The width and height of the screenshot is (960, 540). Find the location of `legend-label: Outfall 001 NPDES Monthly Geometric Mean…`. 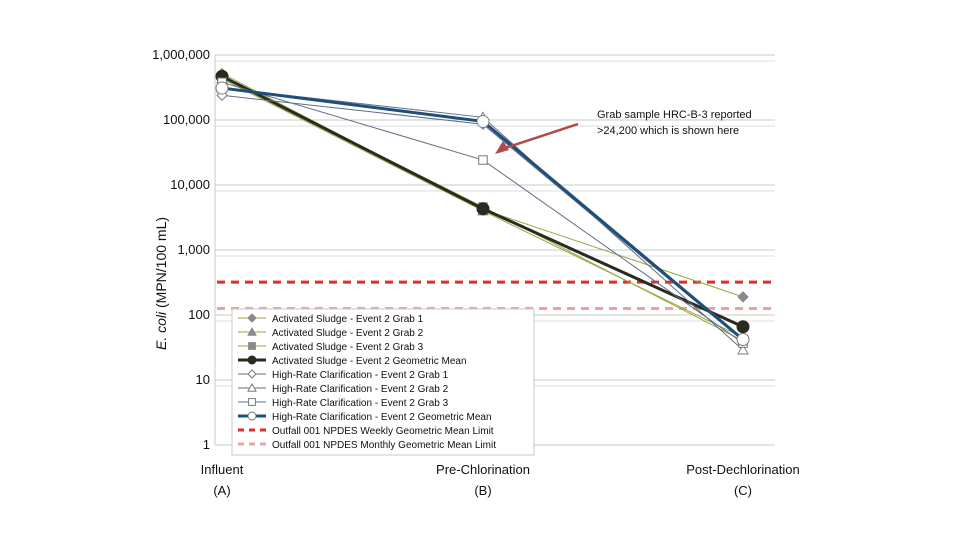

legend-label: Outfall 001 NPDES Monthly Geometric Mean… is located at coordinates (384, 445).